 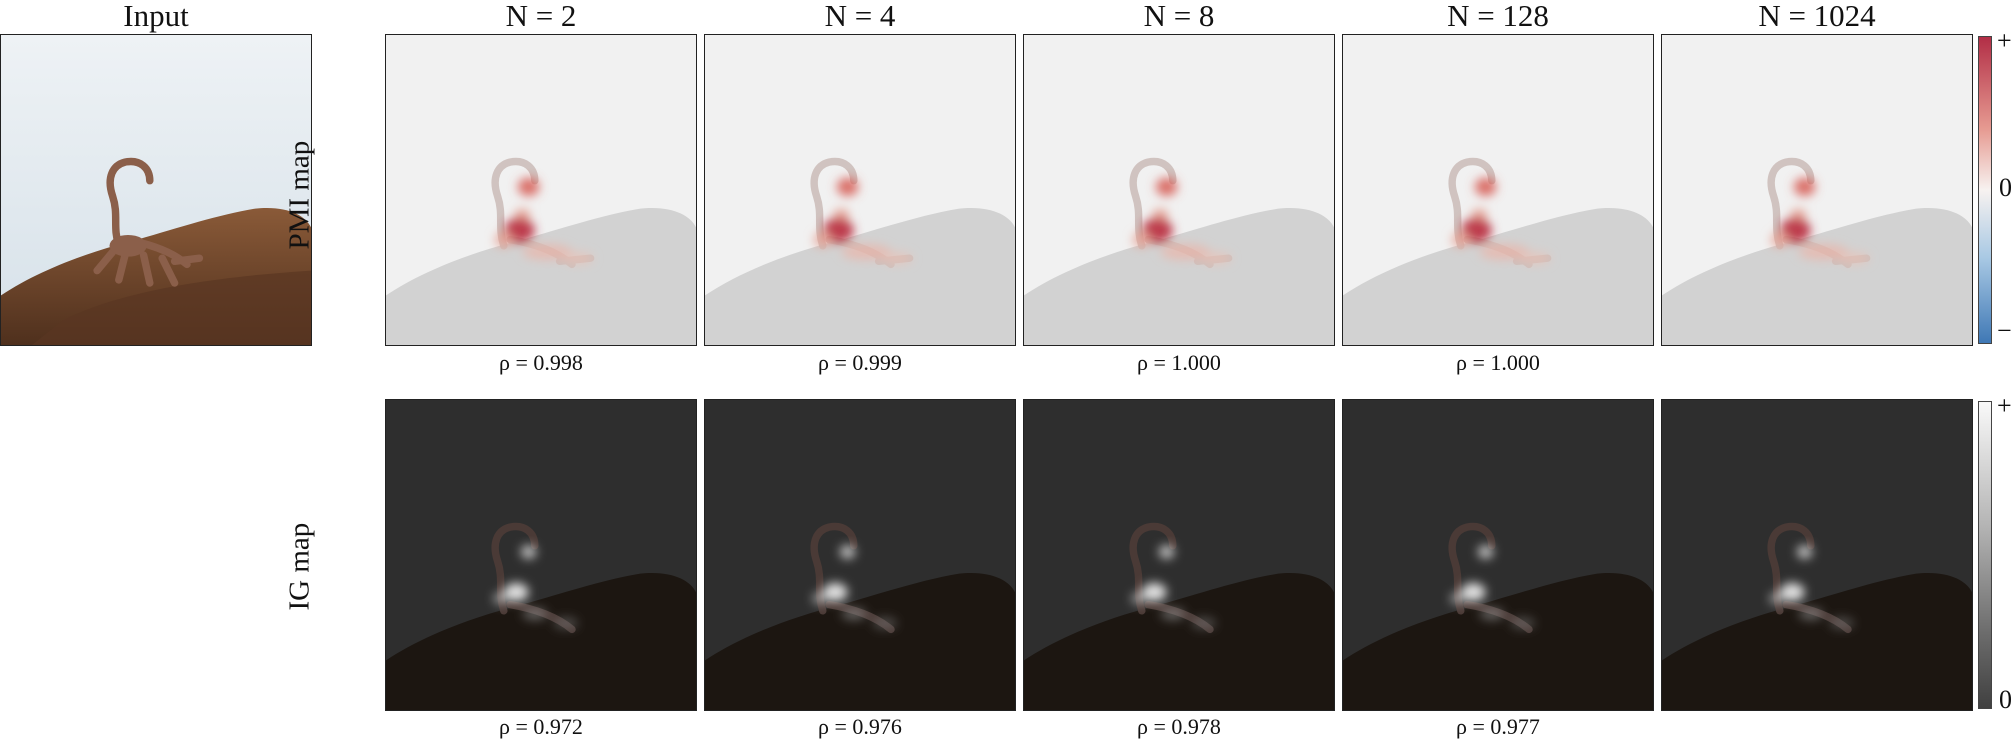 I want to click on pmi-colorbar-mid-tick: 0, so click(x=2005, y=187).